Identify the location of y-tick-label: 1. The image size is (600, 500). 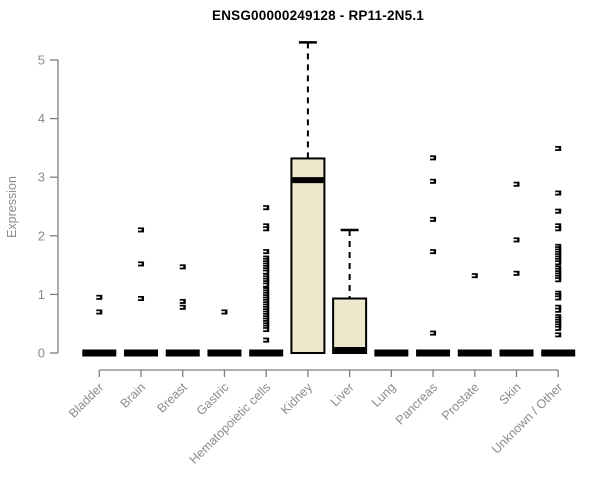
(41, 294).